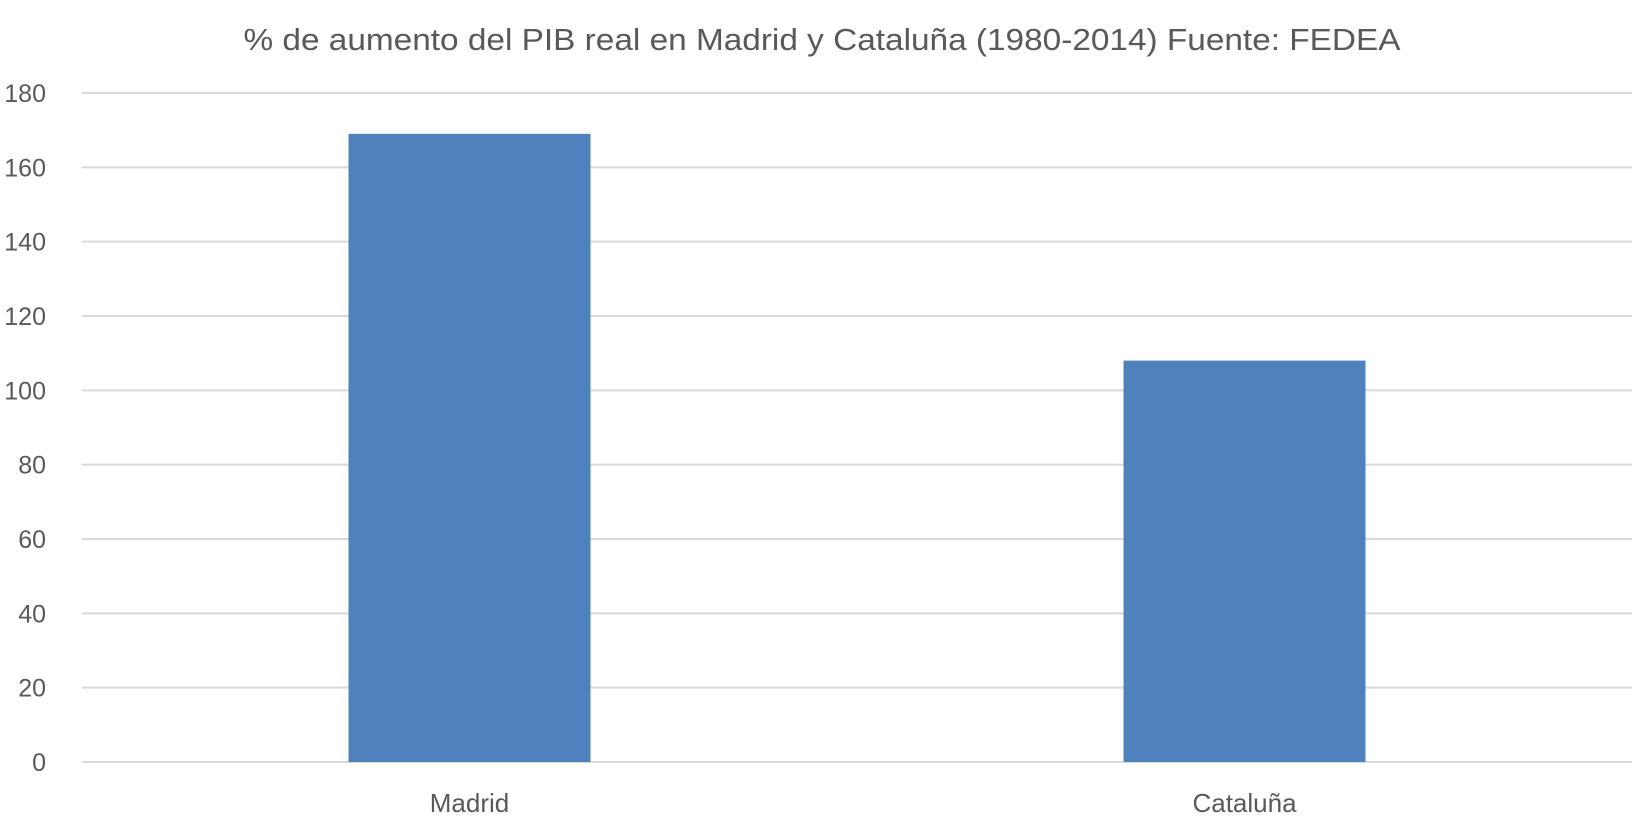 The image size is (1644, 826). Describe the element at coordinates (469, 803) in the screenshot. I see `x-tick-label: Madrid` at that location.